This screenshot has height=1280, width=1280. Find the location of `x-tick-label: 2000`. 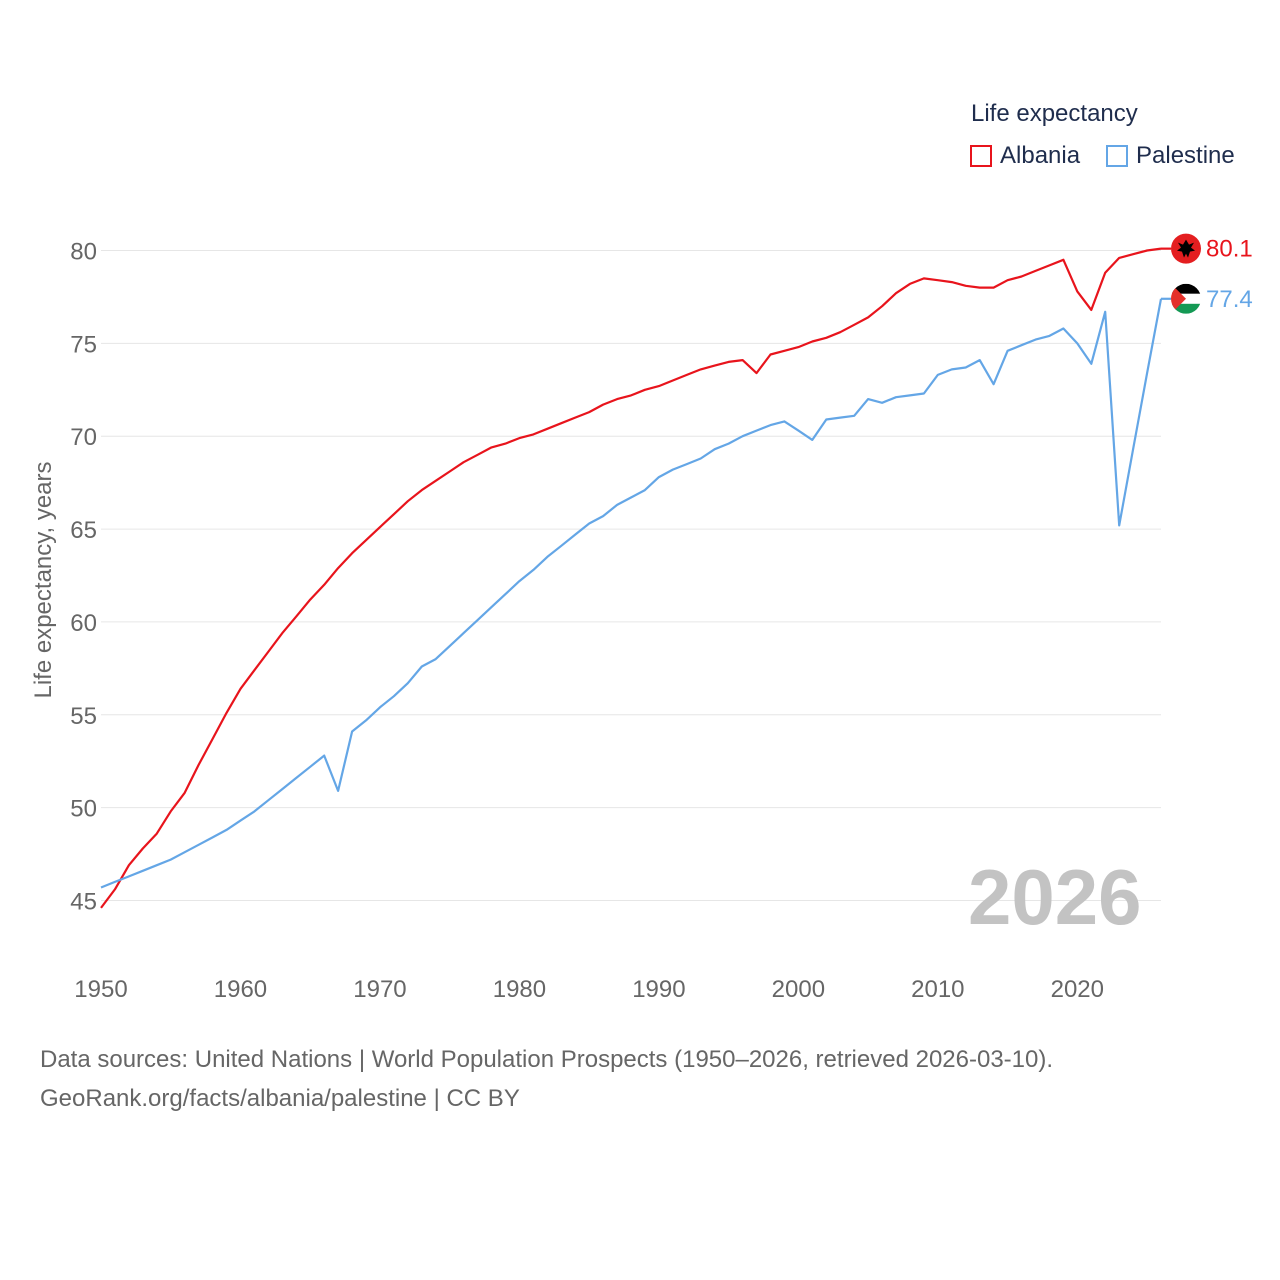

x-tick-label: 2000 is located at coordinates (798, 989).